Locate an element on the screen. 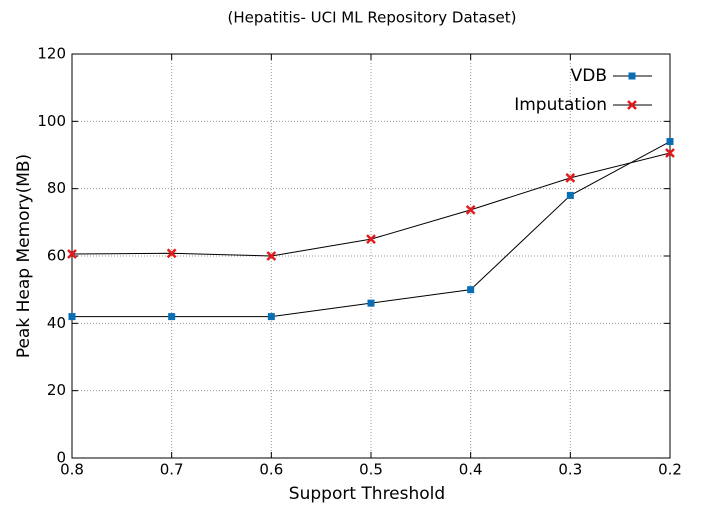 This screenshot has width=705, height=515. y-axis-label: Peak Heap Memory(MB) is located at coordinates (24, 256).